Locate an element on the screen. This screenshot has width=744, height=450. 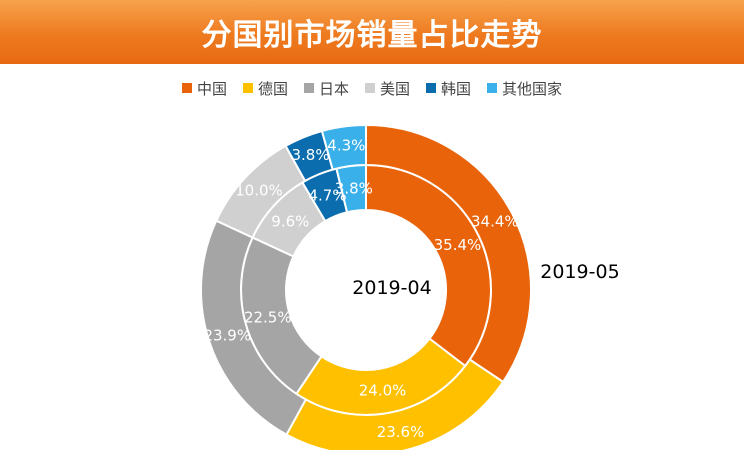
legend-label-korea: 韩国 is located at coordinates (456, 88).